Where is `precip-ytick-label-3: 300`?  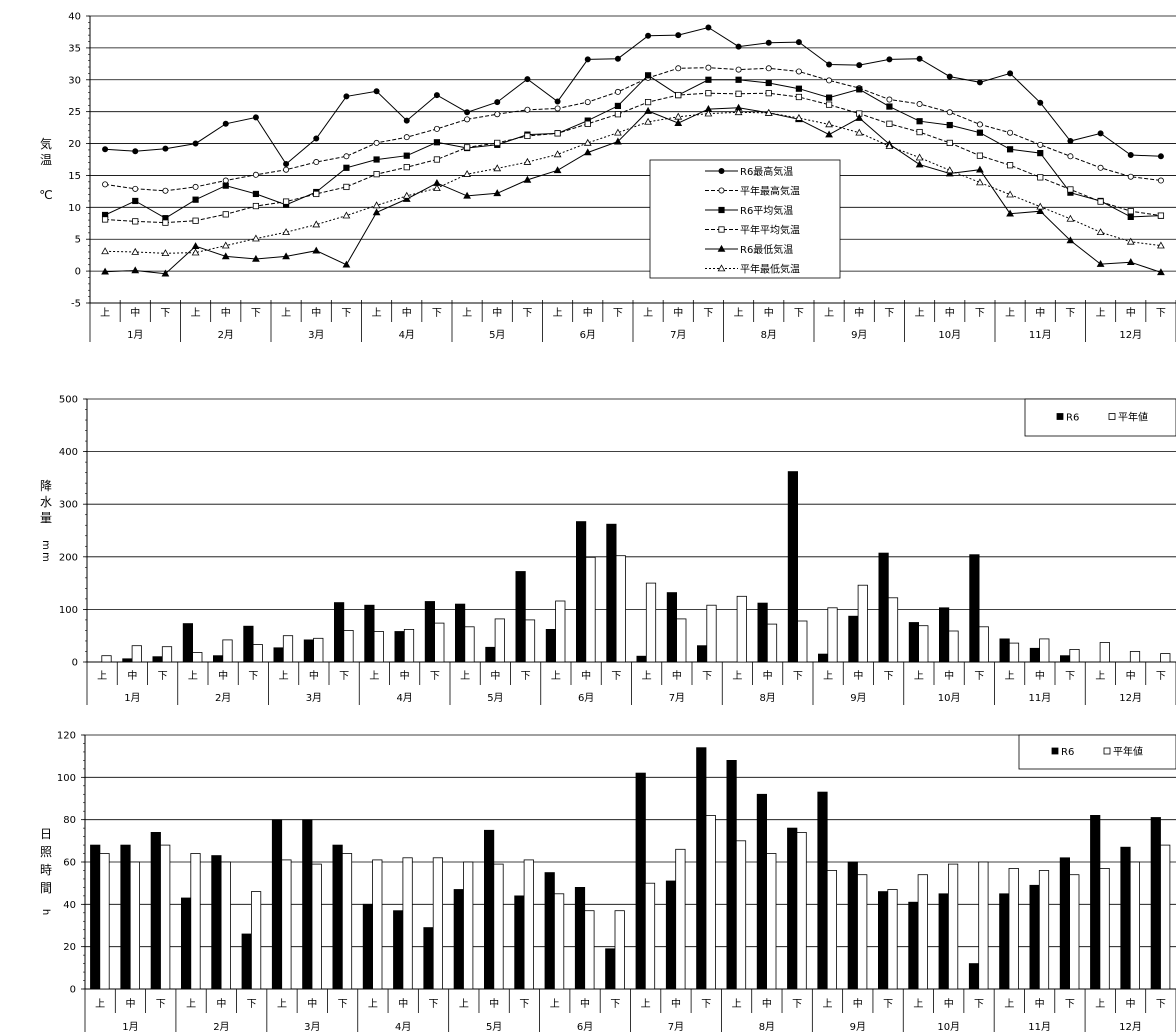 precip-ytick-label-3: 300 is located at coordinates (68, 505).